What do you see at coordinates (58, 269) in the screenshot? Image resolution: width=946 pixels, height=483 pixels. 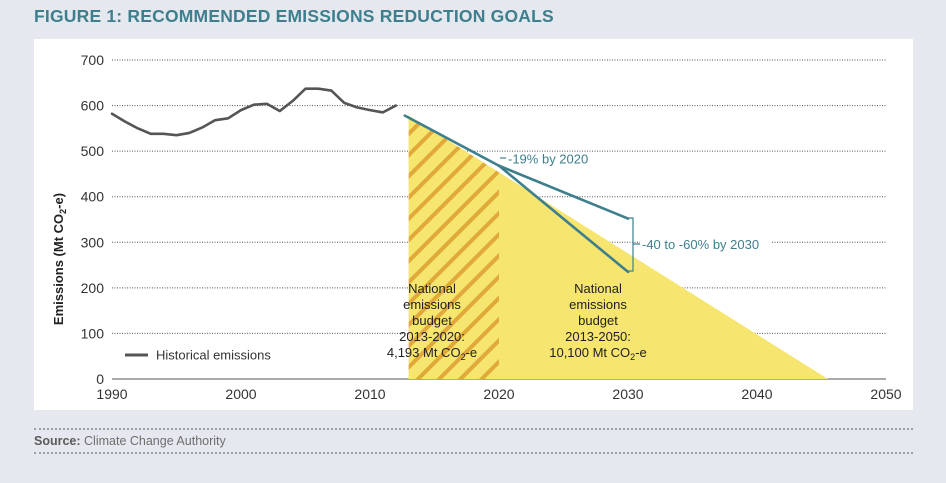 I see `y-axis-label-main: Emissions (Mt CO` at bounding box center [58, 269].